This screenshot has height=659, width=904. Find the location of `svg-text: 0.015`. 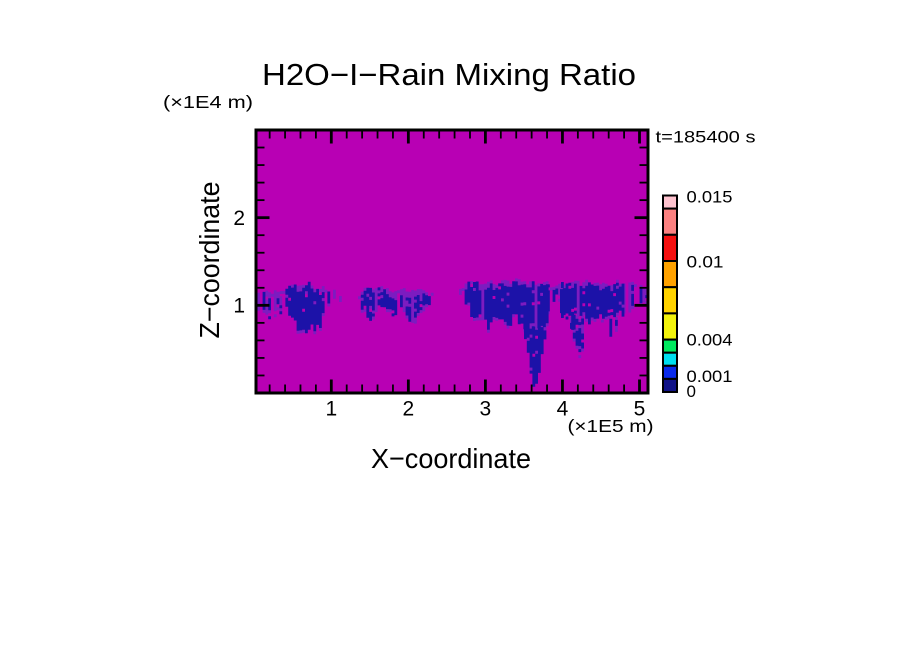

svg-text: 0.015 is located at coordinates (710, 197).